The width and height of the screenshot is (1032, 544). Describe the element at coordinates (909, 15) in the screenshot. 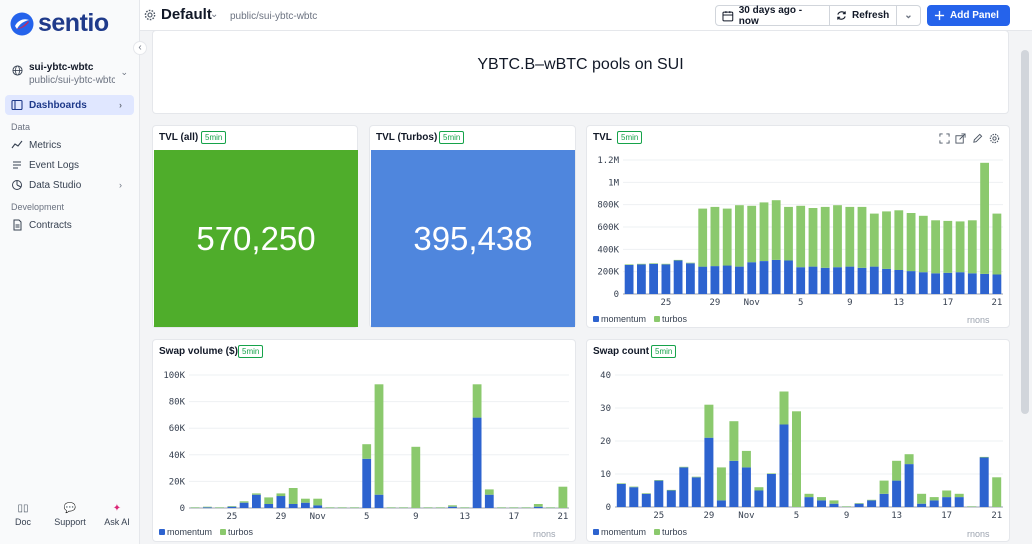

I see `refresh-interval-dropdown: ⌄` at that location.